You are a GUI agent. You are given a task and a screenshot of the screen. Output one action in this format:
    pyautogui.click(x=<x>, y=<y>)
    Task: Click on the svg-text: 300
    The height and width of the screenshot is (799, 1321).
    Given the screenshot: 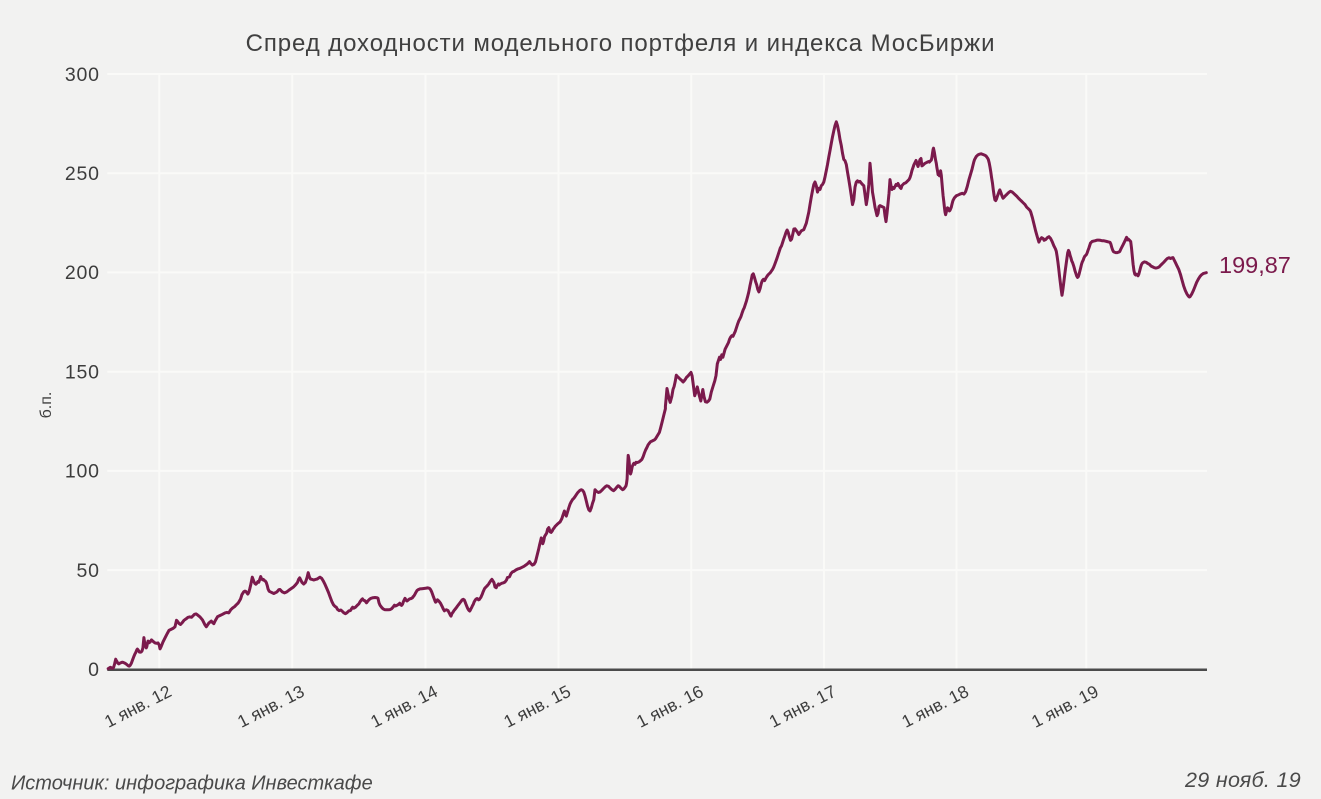 What is the action you would take?
    pyautogui.click(x=82, y=75)
    